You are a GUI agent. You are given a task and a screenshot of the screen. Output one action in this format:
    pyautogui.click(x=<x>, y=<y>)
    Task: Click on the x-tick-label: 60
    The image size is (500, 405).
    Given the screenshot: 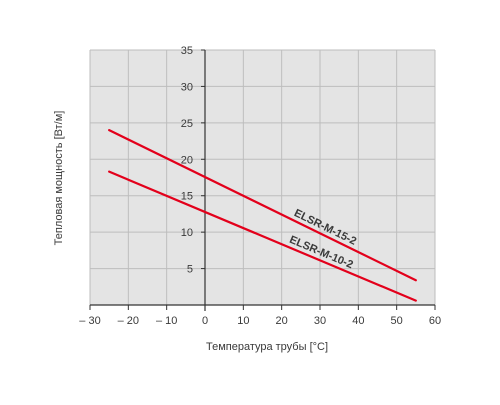 What is the action you would take?
    pyautogui.click(x=435, y=321)
    